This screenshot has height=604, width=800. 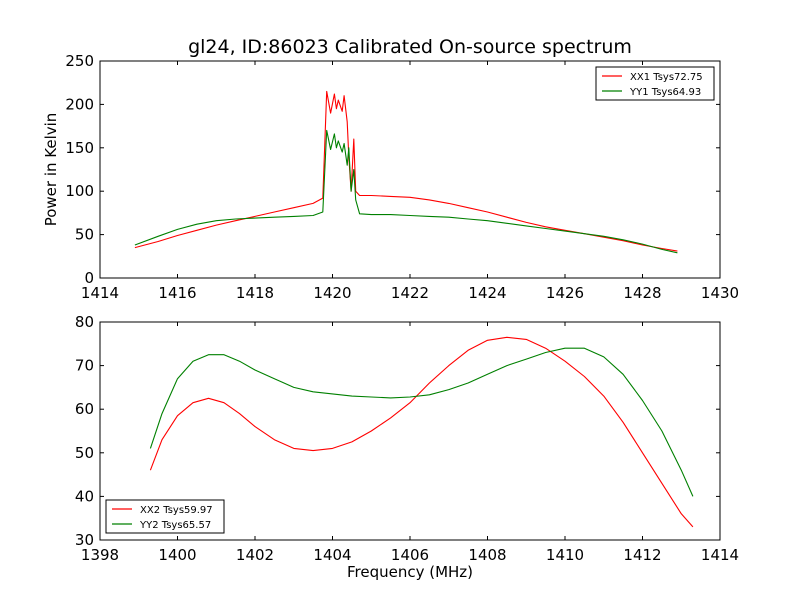 What do you see at coordinates (84, 496) in the screenshot?
I see `y-tick-label: 40` at bounding box center [84, 496].